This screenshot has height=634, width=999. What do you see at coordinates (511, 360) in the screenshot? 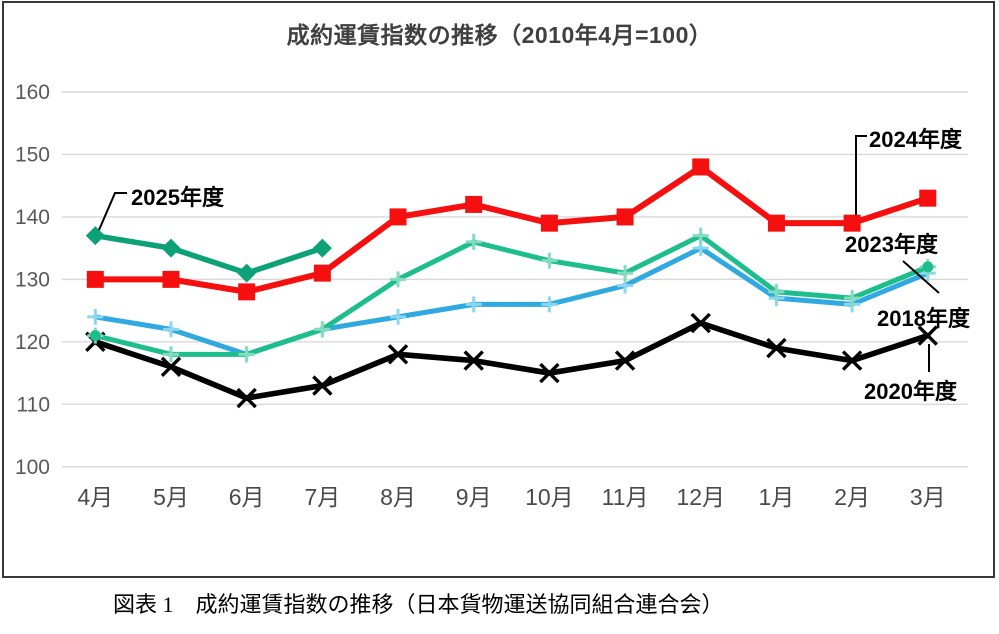
I see `series-line-2020年度` at bounding box center [511, 360].